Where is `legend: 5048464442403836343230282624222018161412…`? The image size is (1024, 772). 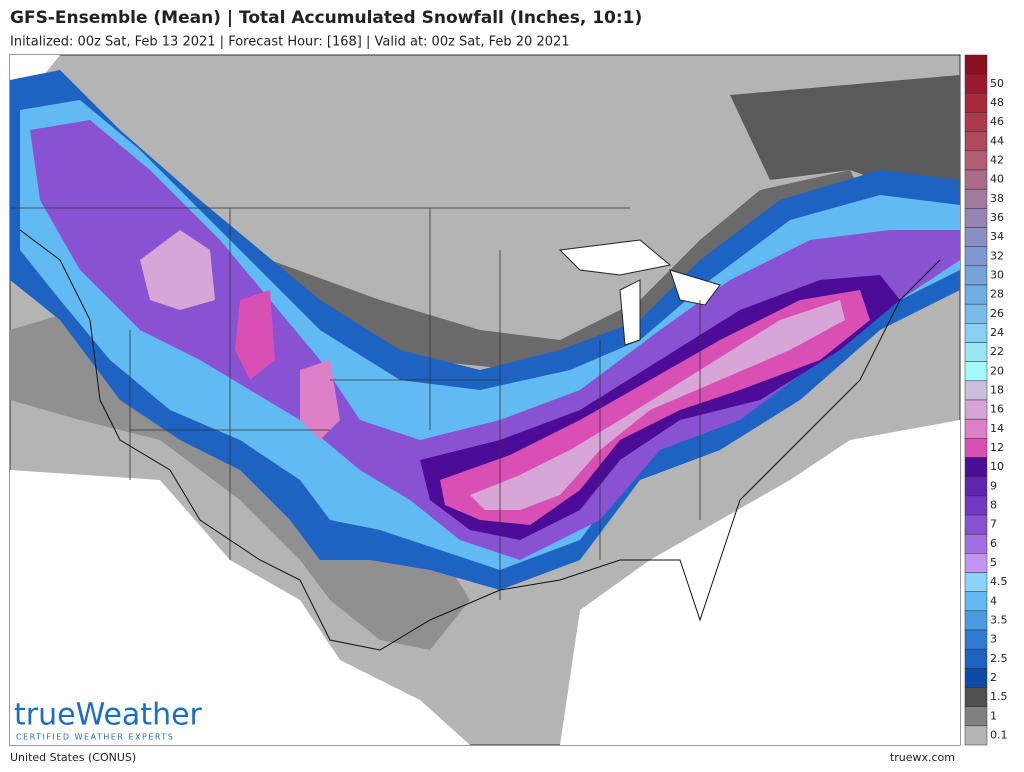
legend: 5048464442403836343230282624222018161412… is located at coordinates (986, 400).